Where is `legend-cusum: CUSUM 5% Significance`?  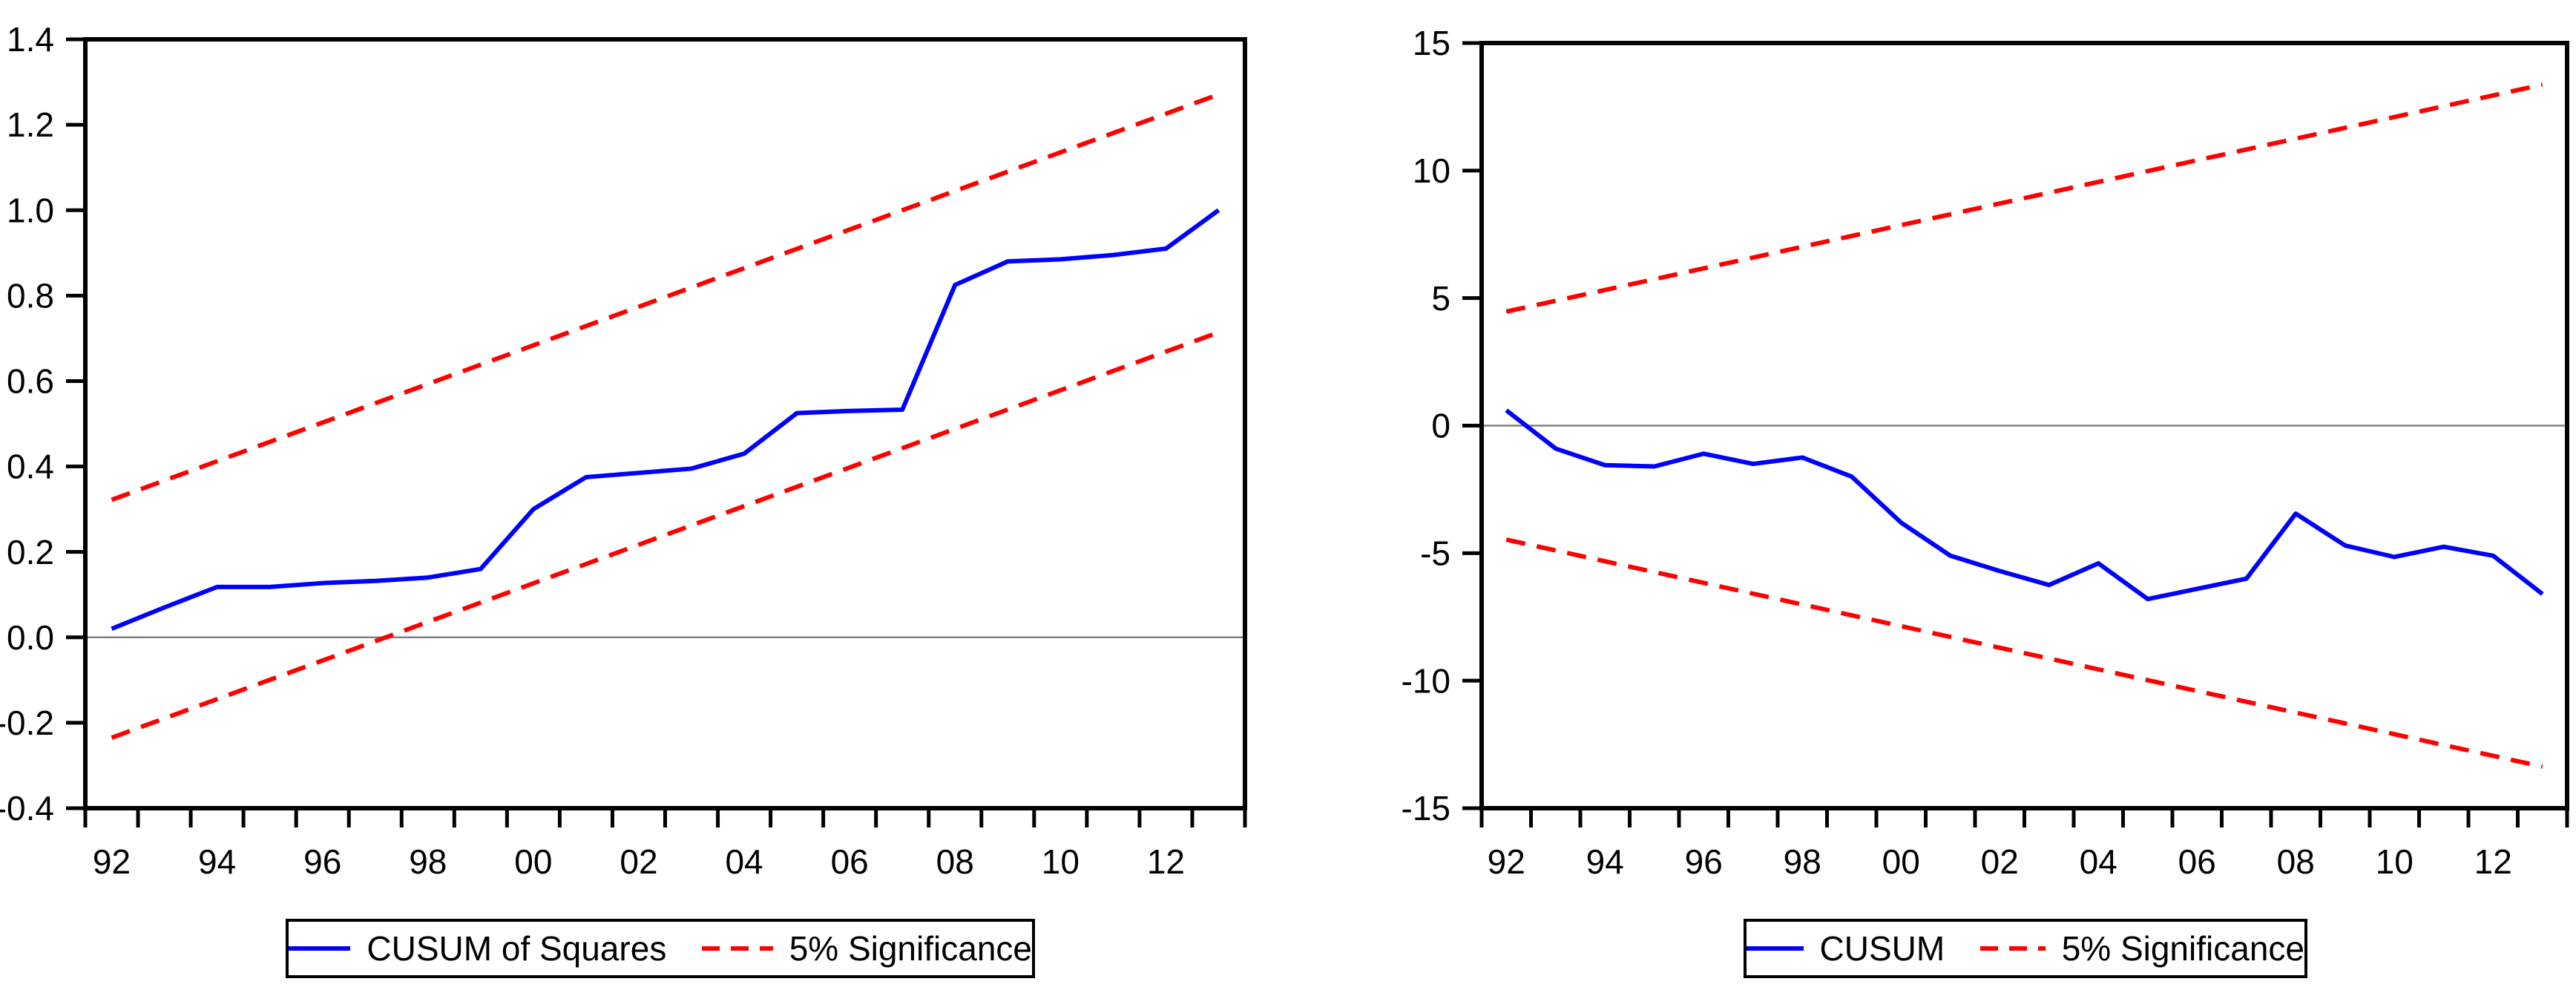 legend-cusum: CUSUM 5% Significance is located at coordinates (2026, 949).